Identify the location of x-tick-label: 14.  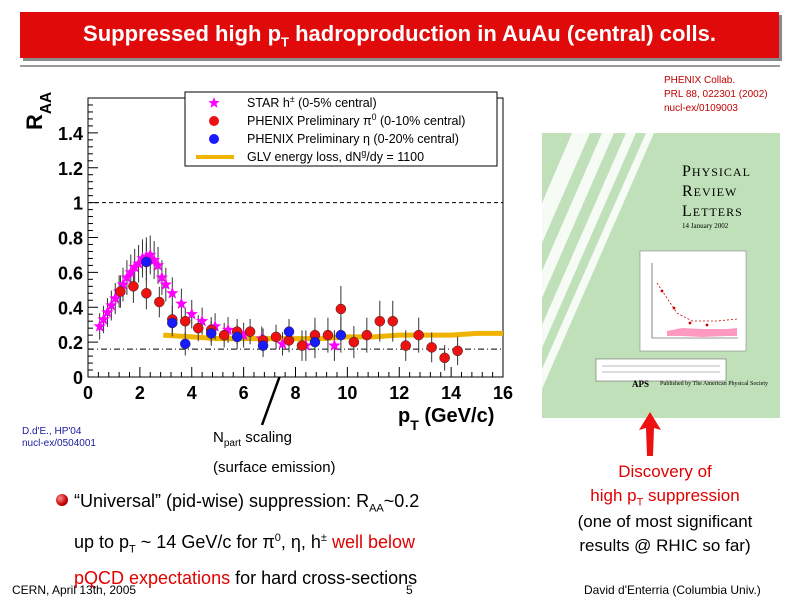
(451, 393).